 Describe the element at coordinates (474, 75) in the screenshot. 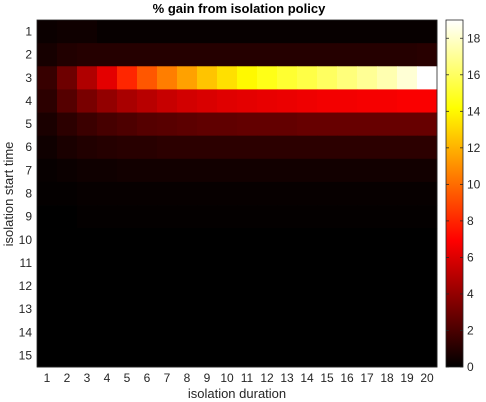

I see `colorbar-tick-label: 16` at that location.